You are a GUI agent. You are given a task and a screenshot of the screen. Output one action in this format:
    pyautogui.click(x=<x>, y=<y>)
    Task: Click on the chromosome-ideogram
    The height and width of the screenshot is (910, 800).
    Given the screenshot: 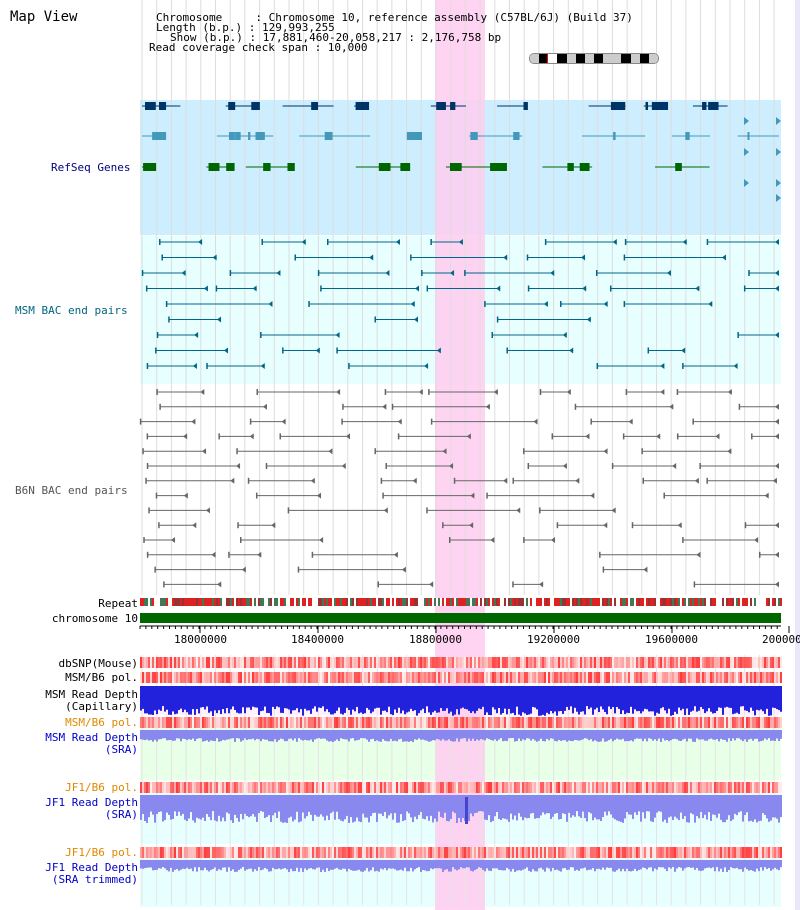 What is the action you would take?
    pyautogui.click(x=594, y=58)
    